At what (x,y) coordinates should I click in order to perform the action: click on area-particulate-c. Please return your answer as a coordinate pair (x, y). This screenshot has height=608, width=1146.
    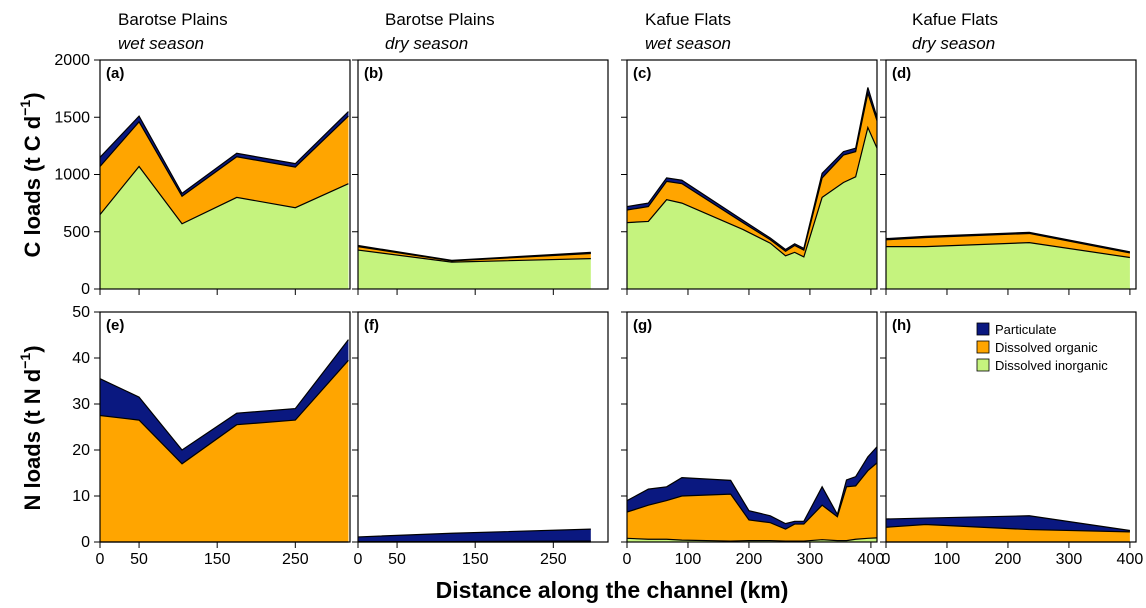
    Looking at the image, I should click on (752, 169).